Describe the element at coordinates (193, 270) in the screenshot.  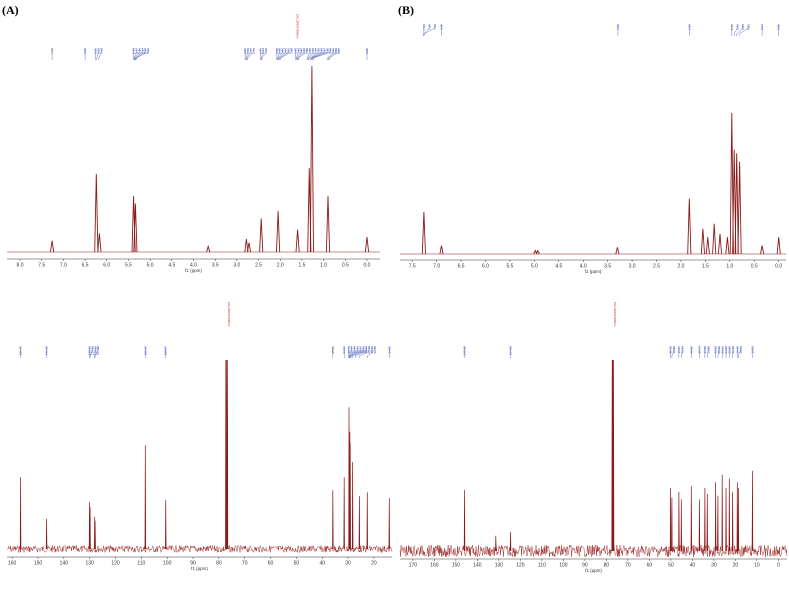
I see `x-axis-title: f1 (ppm)` at that location.